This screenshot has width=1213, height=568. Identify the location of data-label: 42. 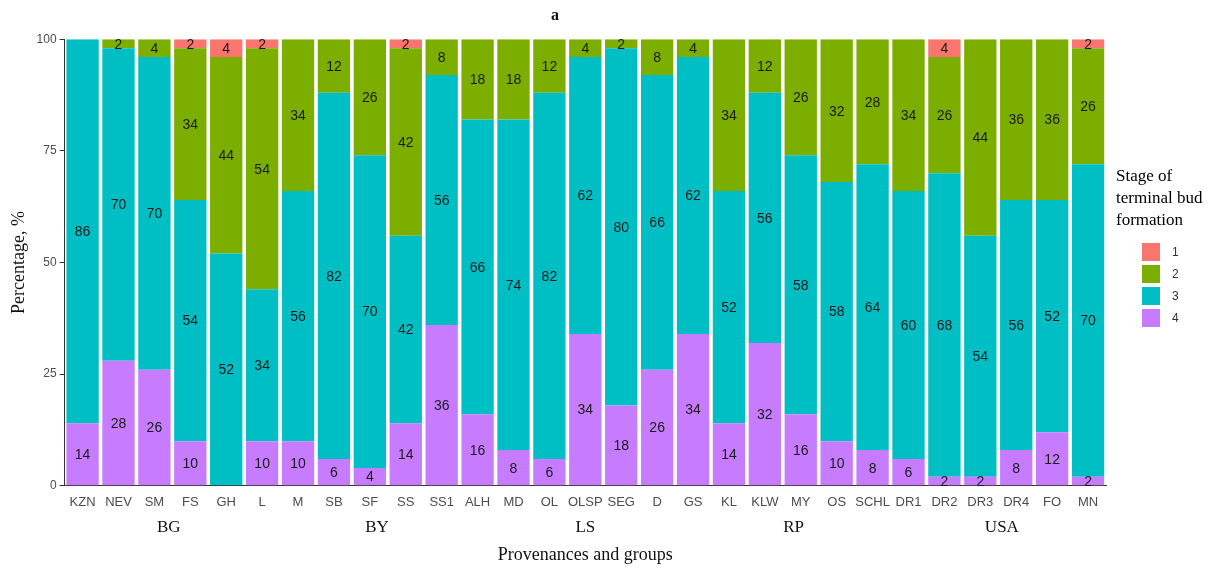
(405, 329).